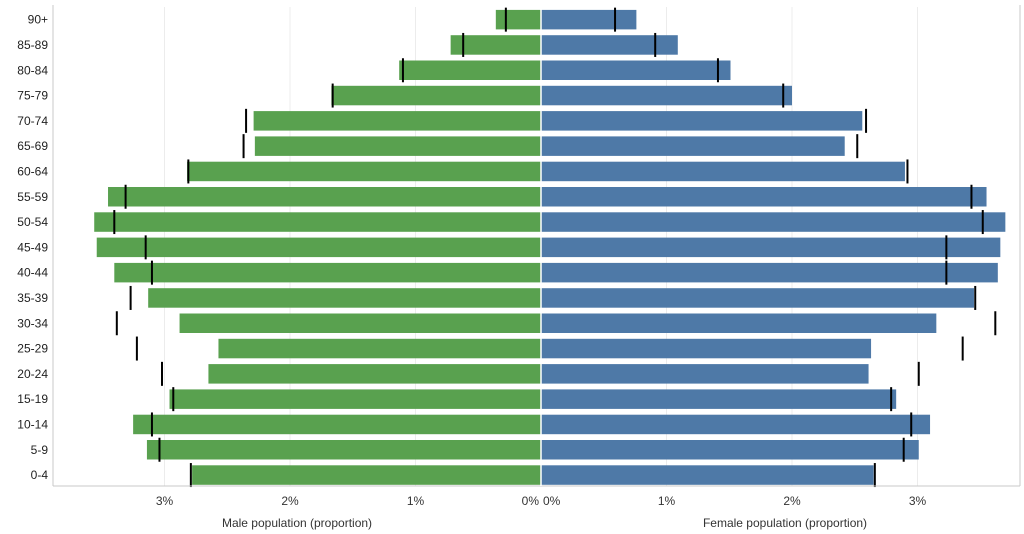  Describe the element at coordinates (918, 501) in the screenshot. I see `female-tick-label: 3%` at that location.